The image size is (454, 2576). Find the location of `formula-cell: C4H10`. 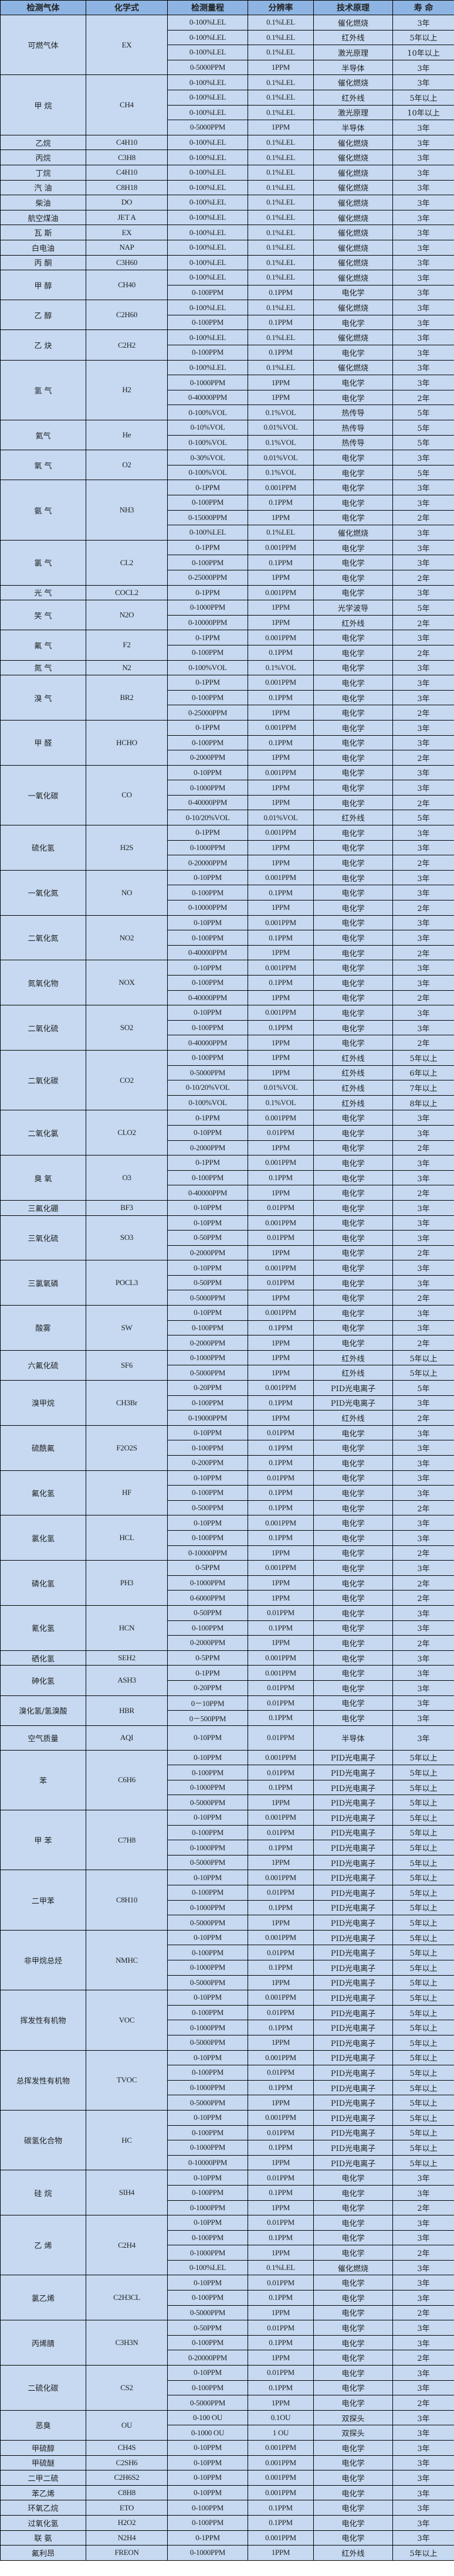

formula-cell: C4H10 is located at coordinates (127, 143).